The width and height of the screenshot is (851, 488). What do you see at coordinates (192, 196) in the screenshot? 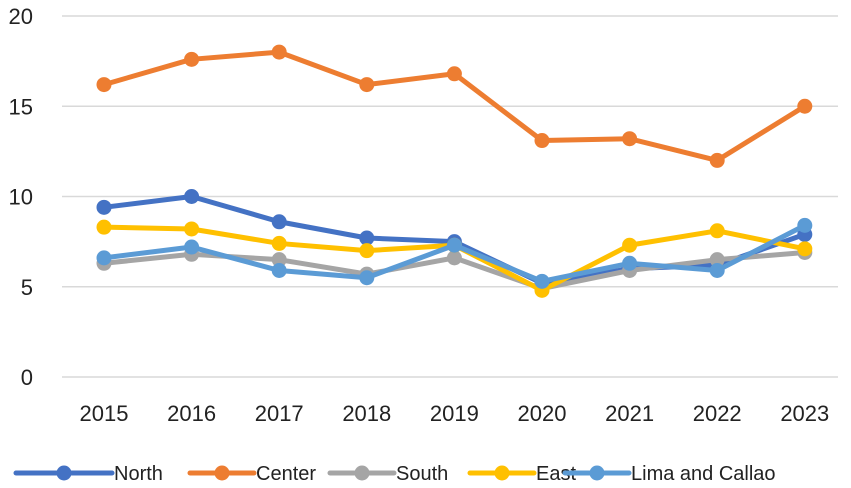
I see `data-point-north-2016` at bounding box center [192, 196].